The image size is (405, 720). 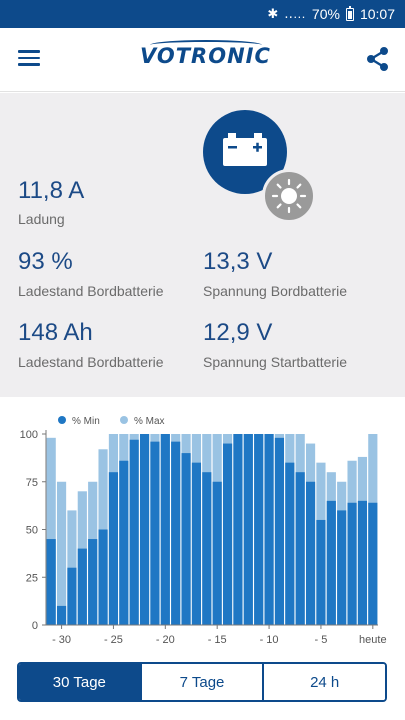 I want to click on battery-icon, so click(x=245, y=152).